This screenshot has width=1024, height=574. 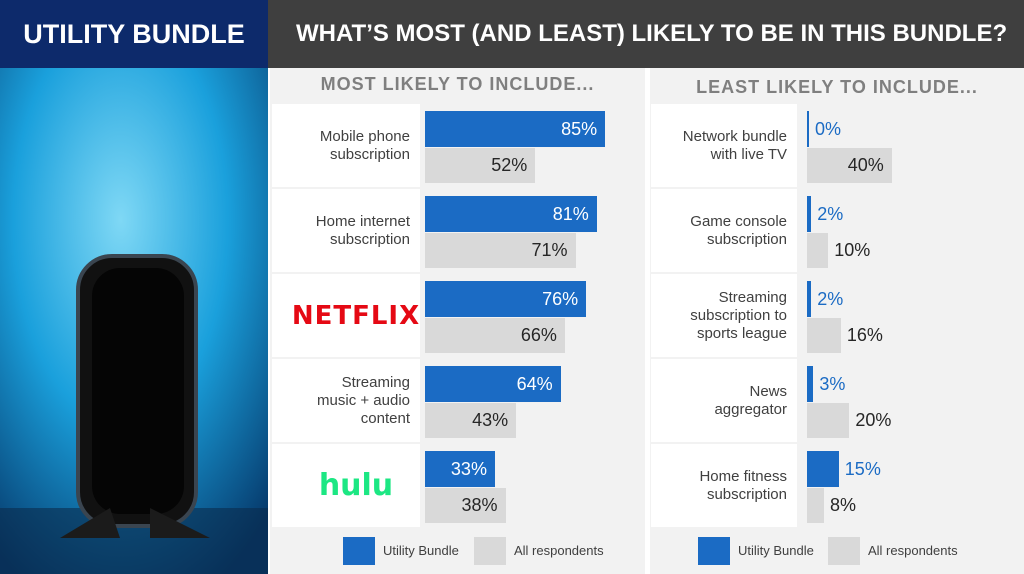 What do you see at coordinates (579, 129) in the screenshot?
I see `value-label: 85%` at bounding box center [579, 129].